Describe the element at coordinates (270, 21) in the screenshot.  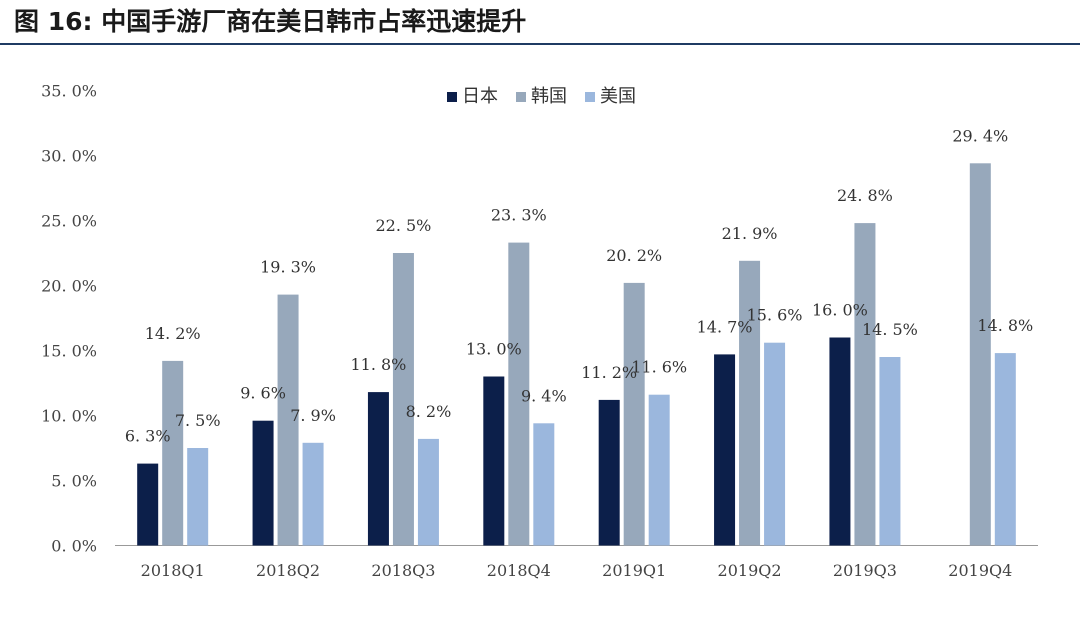
I see `figure-title: 图 16: 中国手游厂商在美日韩市占率迅速提升` at that location.